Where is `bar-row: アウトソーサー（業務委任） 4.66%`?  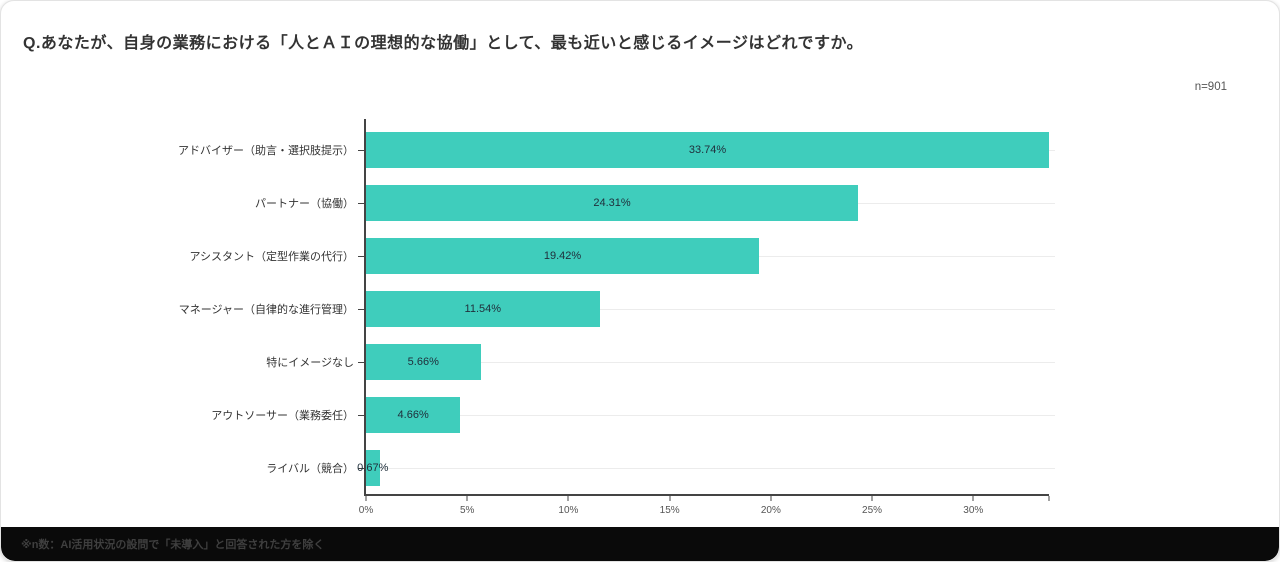
bar-row: アウトソーサー（業務委任） 4.66% is located at coordinates (633, 415).